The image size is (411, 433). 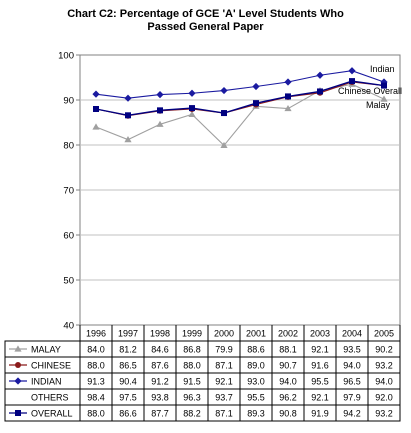 I want to click on table-row-label: OVERALL, so click(x=52, y=413).